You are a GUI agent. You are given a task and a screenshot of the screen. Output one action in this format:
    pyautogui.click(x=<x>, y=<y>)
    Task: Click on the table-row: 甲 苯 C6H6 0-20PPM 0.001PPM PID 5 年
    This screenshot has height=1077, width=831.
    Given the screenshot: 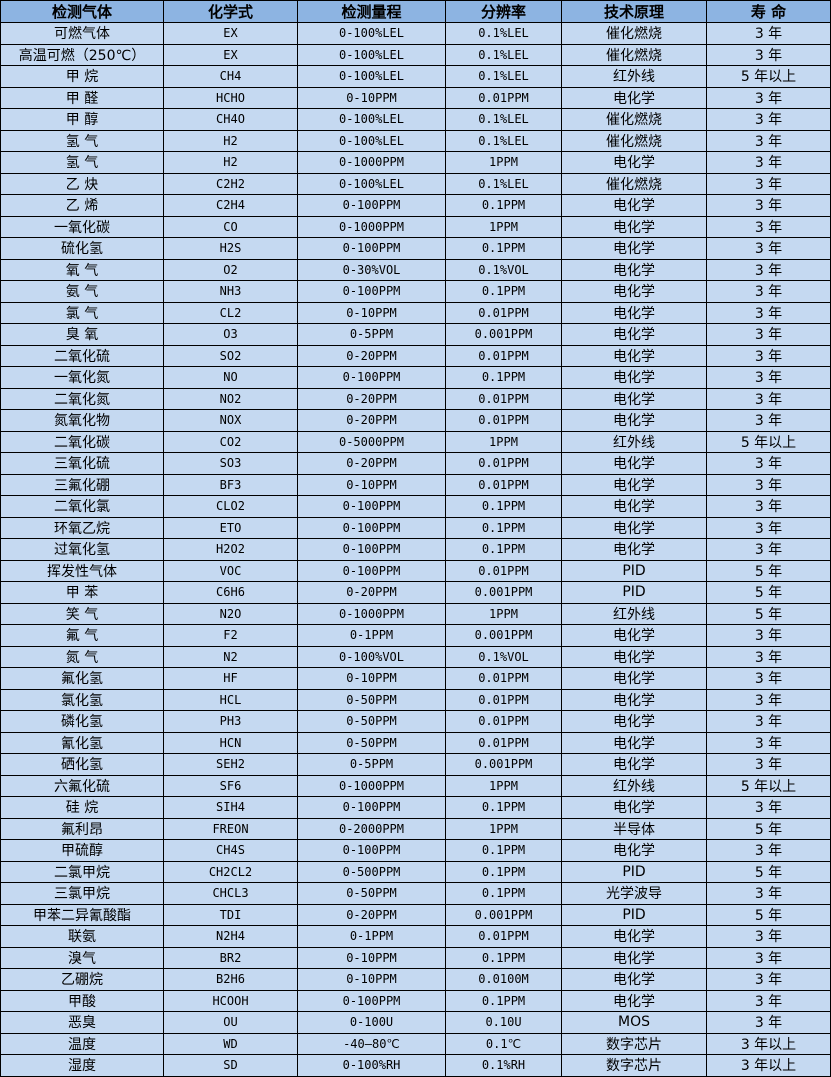 What is the action you would take?
    pyautogui.click(x=415, y=592)
    